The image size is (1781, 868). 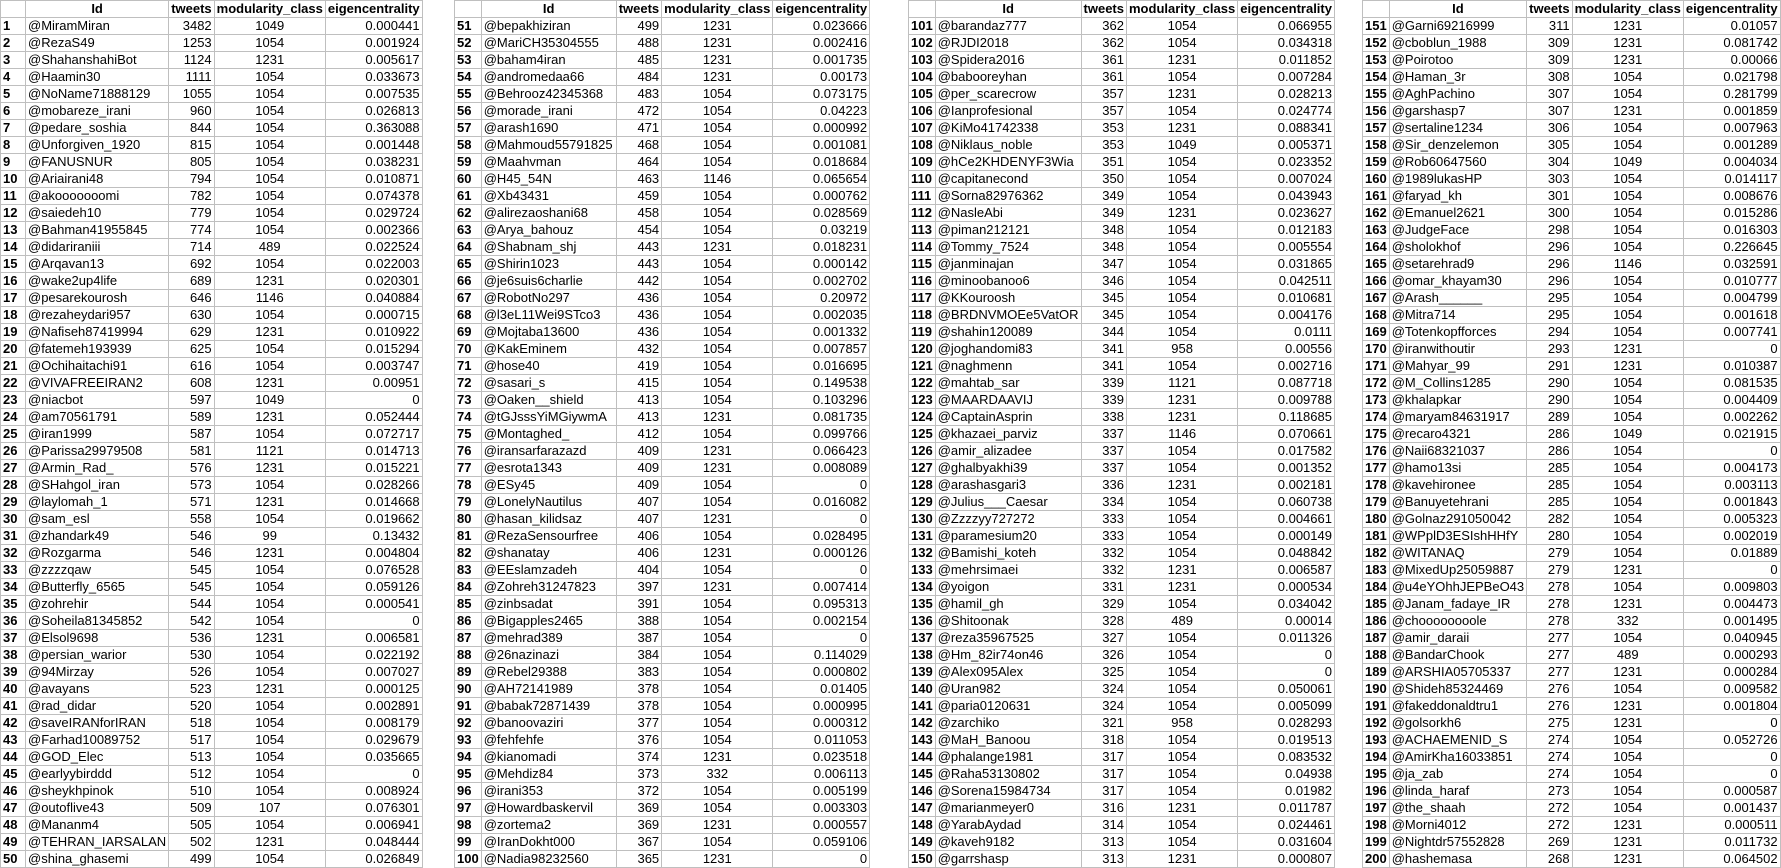 I want to click on tweets-cell: 499, so click(x=191, y=859).